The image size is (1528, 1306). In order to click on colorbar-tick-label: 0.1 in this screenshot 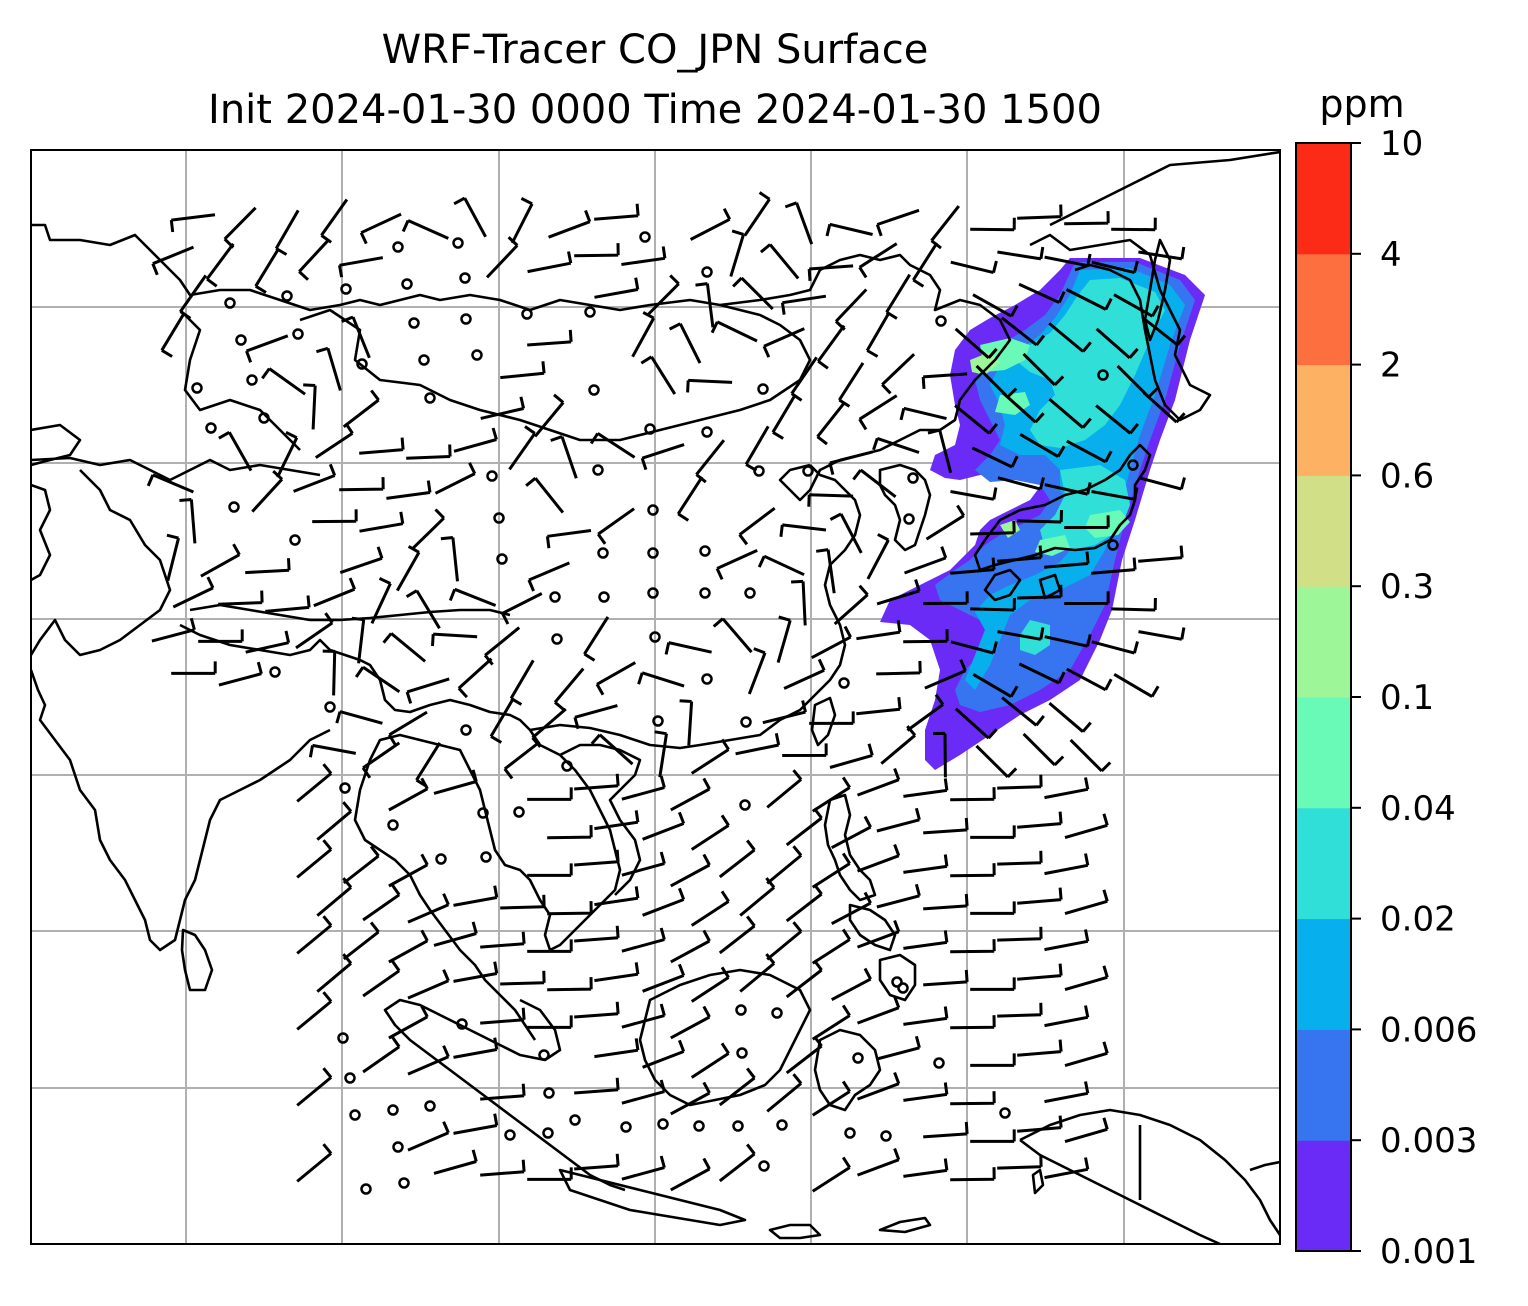, I will do `click(1407, 698)`.